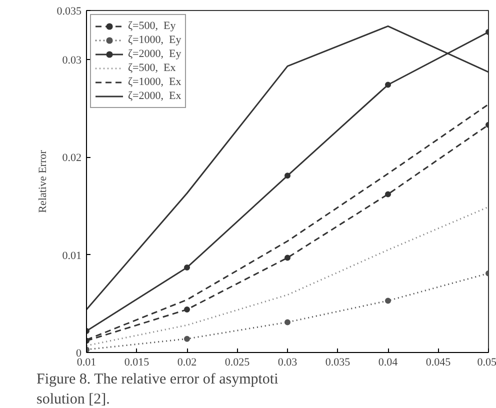  I want to click on x-tick-label: 0.04, so click(388, 362).